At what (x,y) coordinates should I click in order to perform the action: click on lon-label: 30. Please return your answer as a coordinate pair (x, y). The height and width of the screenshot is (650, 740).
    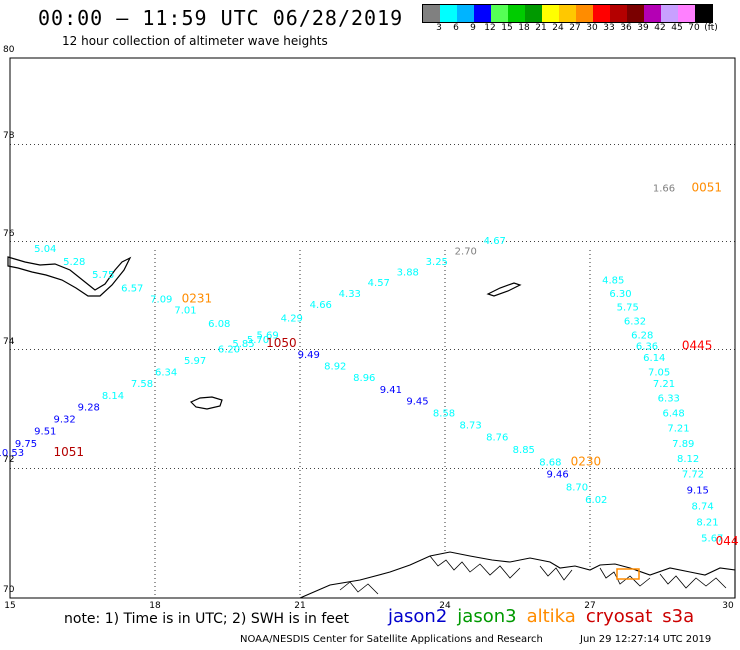
    Looking at the image, I should click on (728, 606).